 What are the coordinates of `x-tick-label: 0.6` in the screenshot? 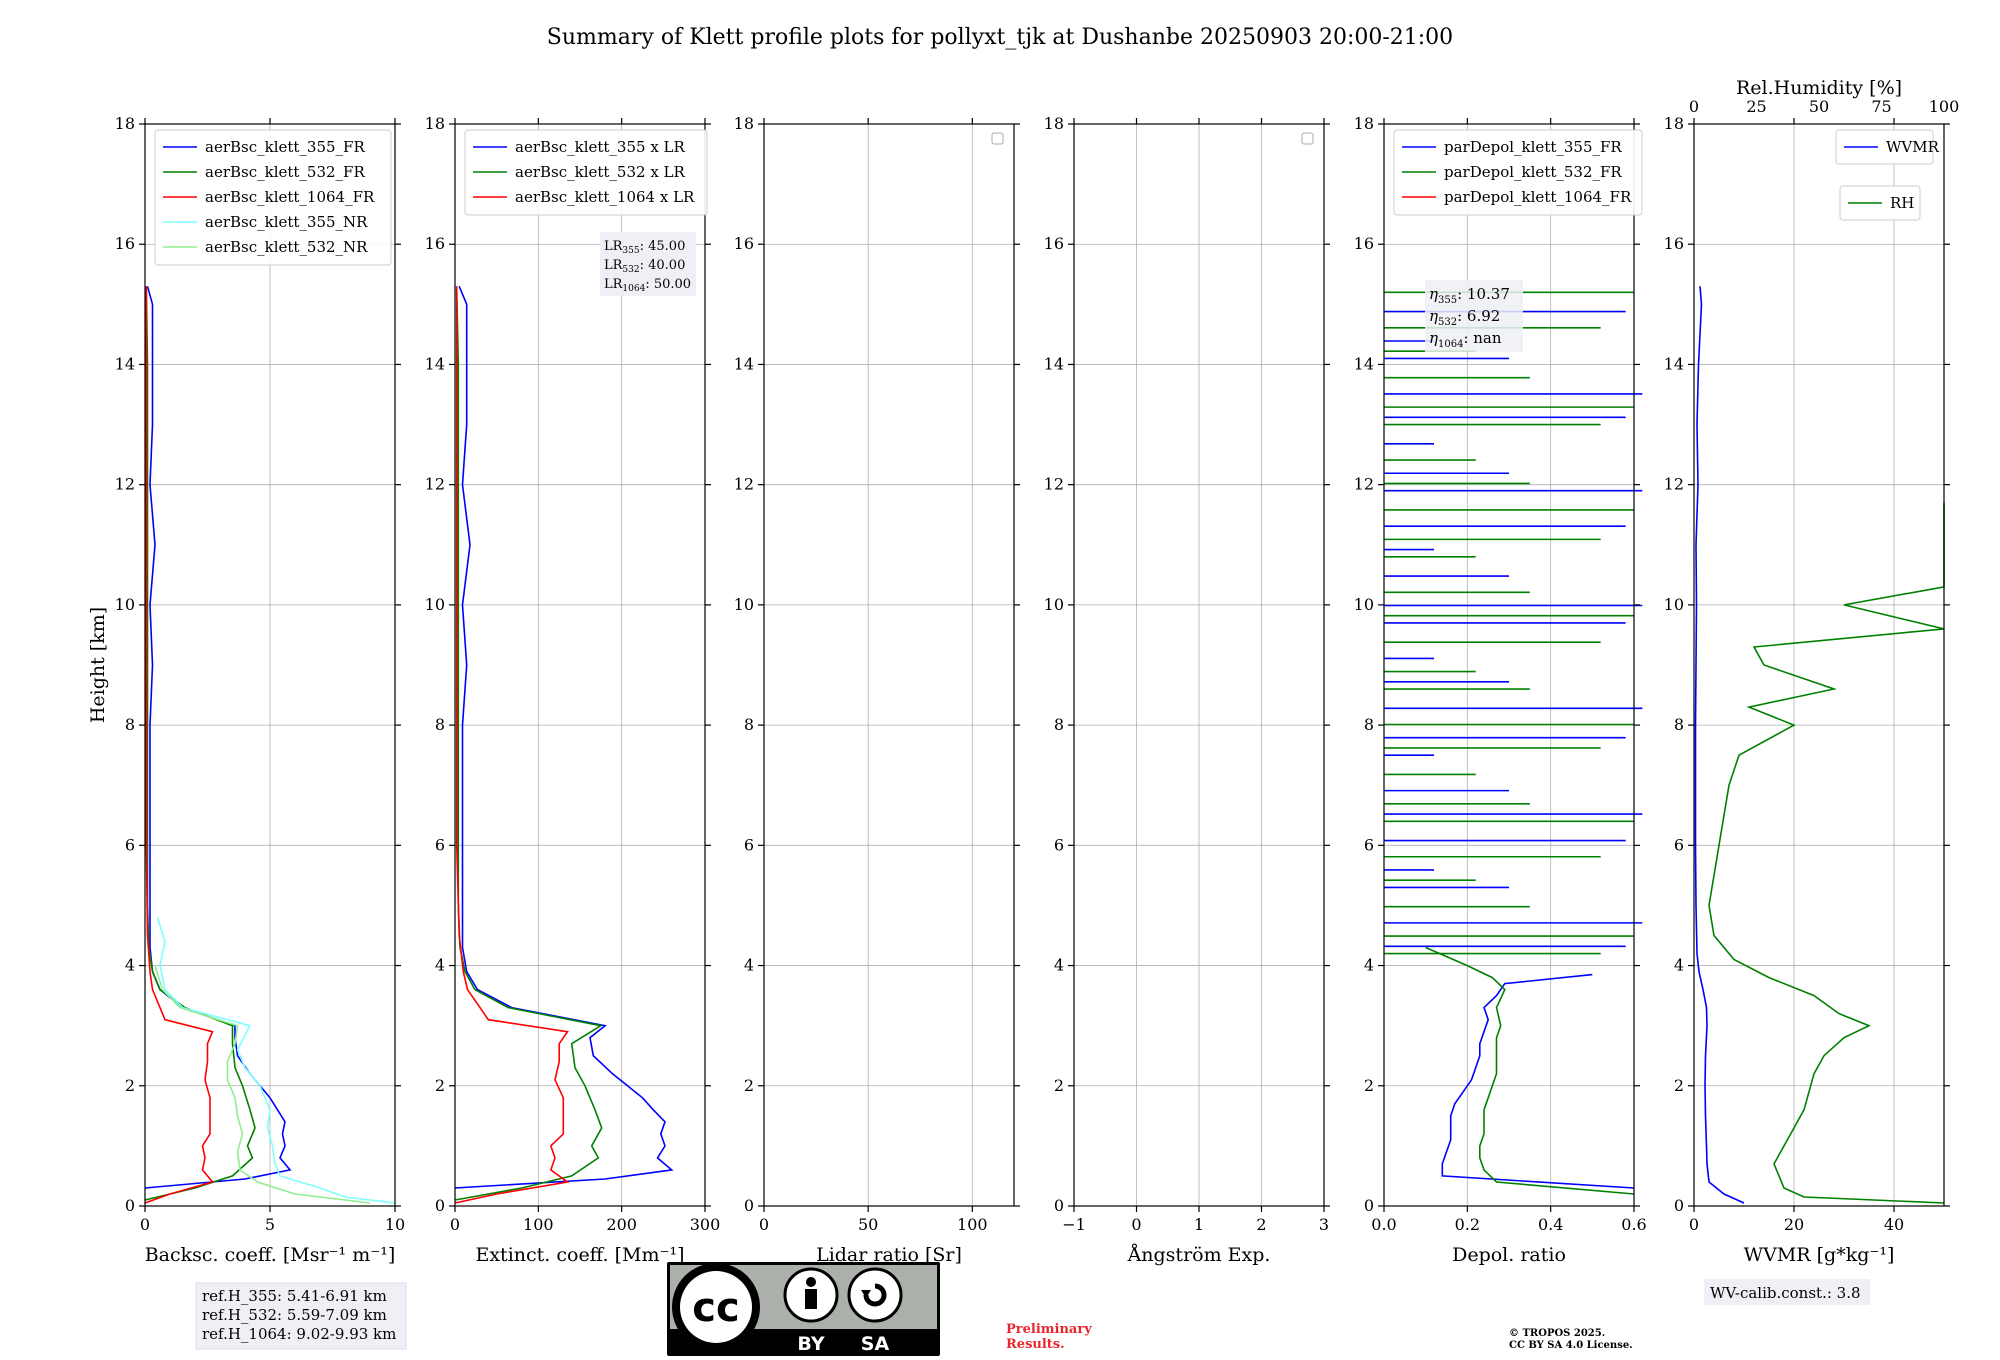 It's located at (1633, 1224).